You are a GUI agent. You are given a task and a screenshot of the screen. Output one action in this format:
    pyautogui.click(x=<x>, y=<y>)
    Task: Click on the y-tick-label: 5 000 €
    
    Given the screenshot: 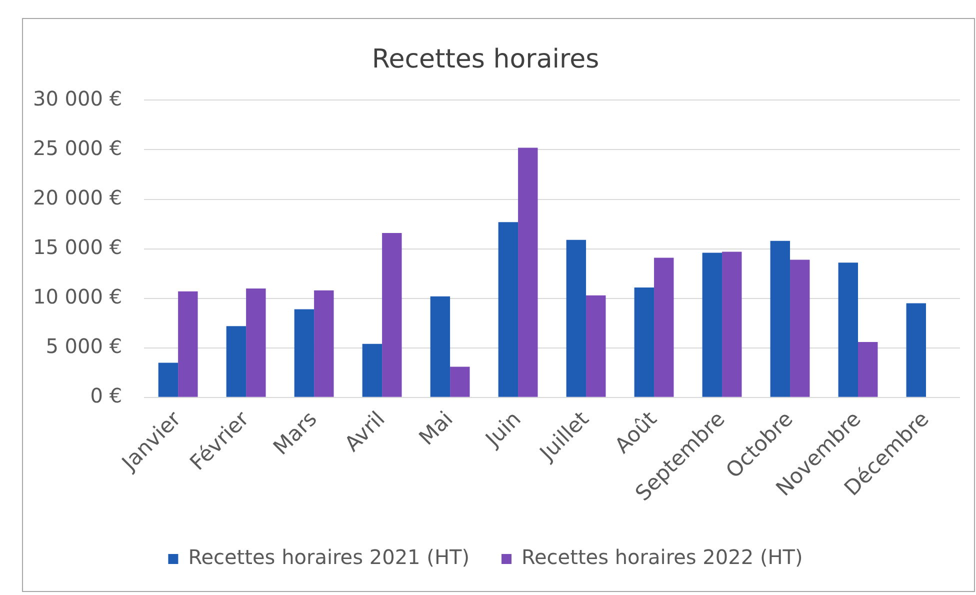 What is the action you would take?
    pyautogui.click(x=84, y=346)
    